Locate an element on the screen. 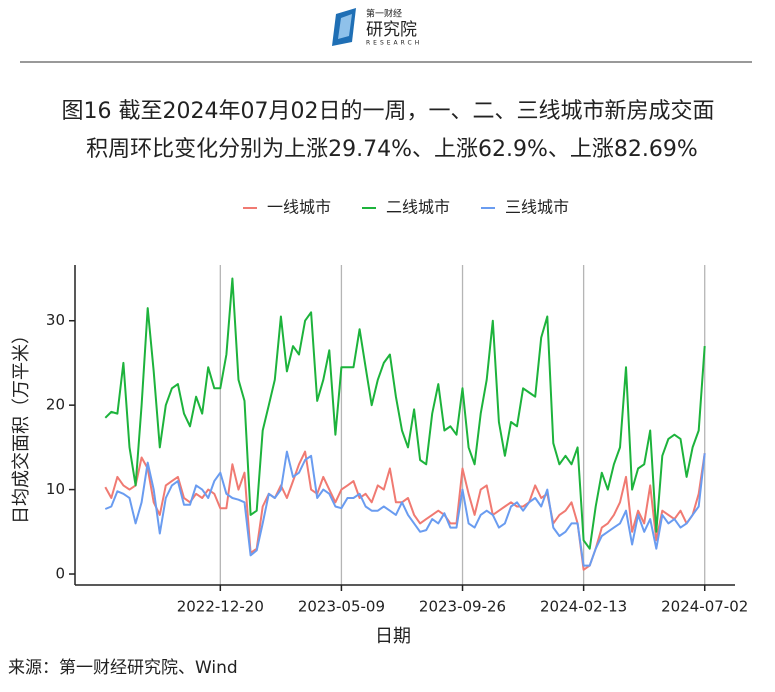 The height and width of the screenshot is (692, 775). legend-label: 三线城市 is located at coordinates (537, 207).